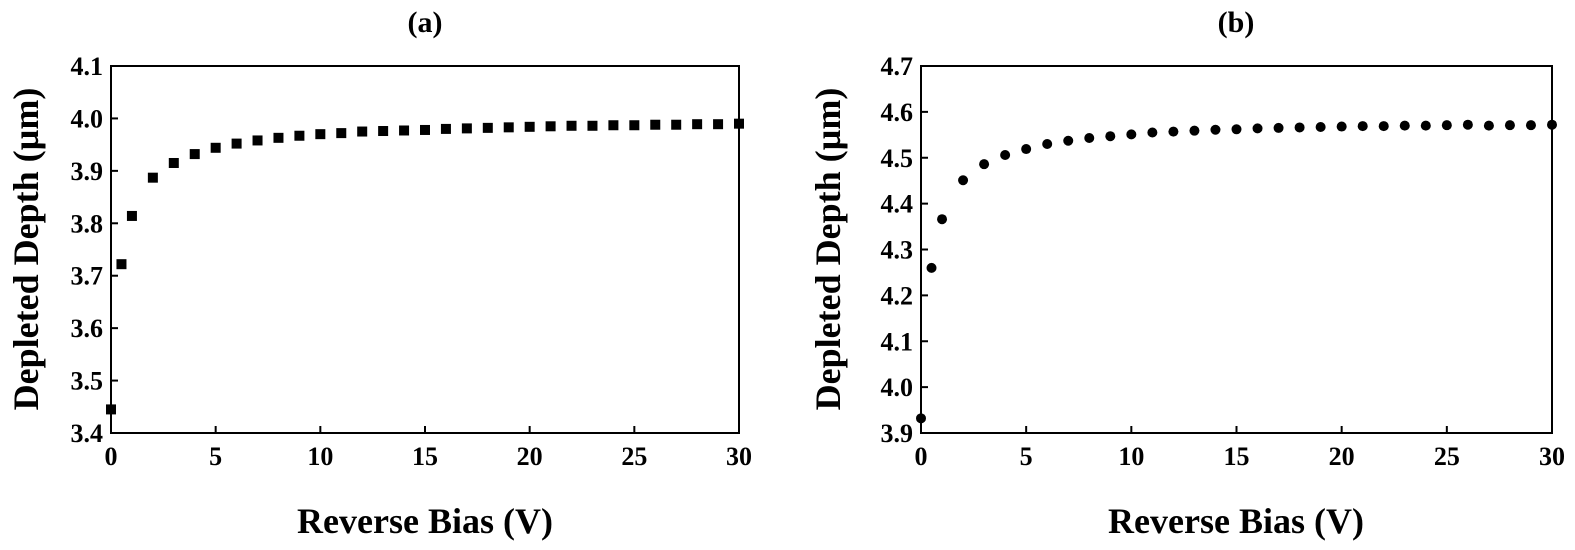  Describe the element at coordinates (904, 250) in the screenshot. I see `y-axis-ticks: 3.9 4.0 4.1 4.2 4.3 4.4 4.5 4.6 4.7` at that location.